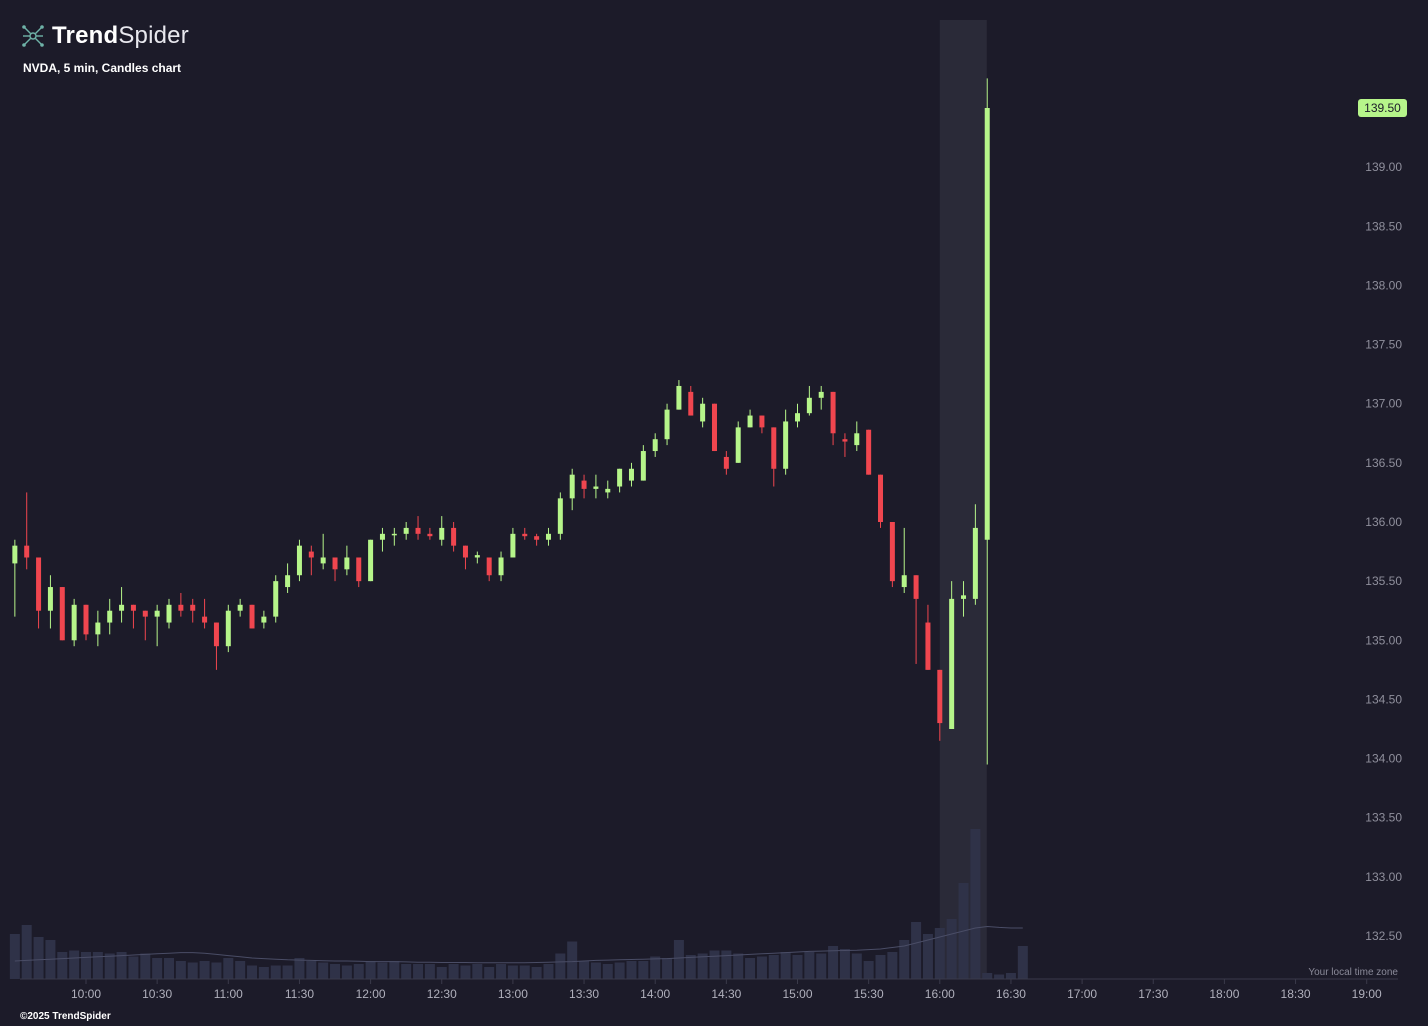 This screenshot has width=1428, height=1026. Describe the element at coordinates (157, 994) in the screenshot. I see `x-tick-label: 10:30` at that location.